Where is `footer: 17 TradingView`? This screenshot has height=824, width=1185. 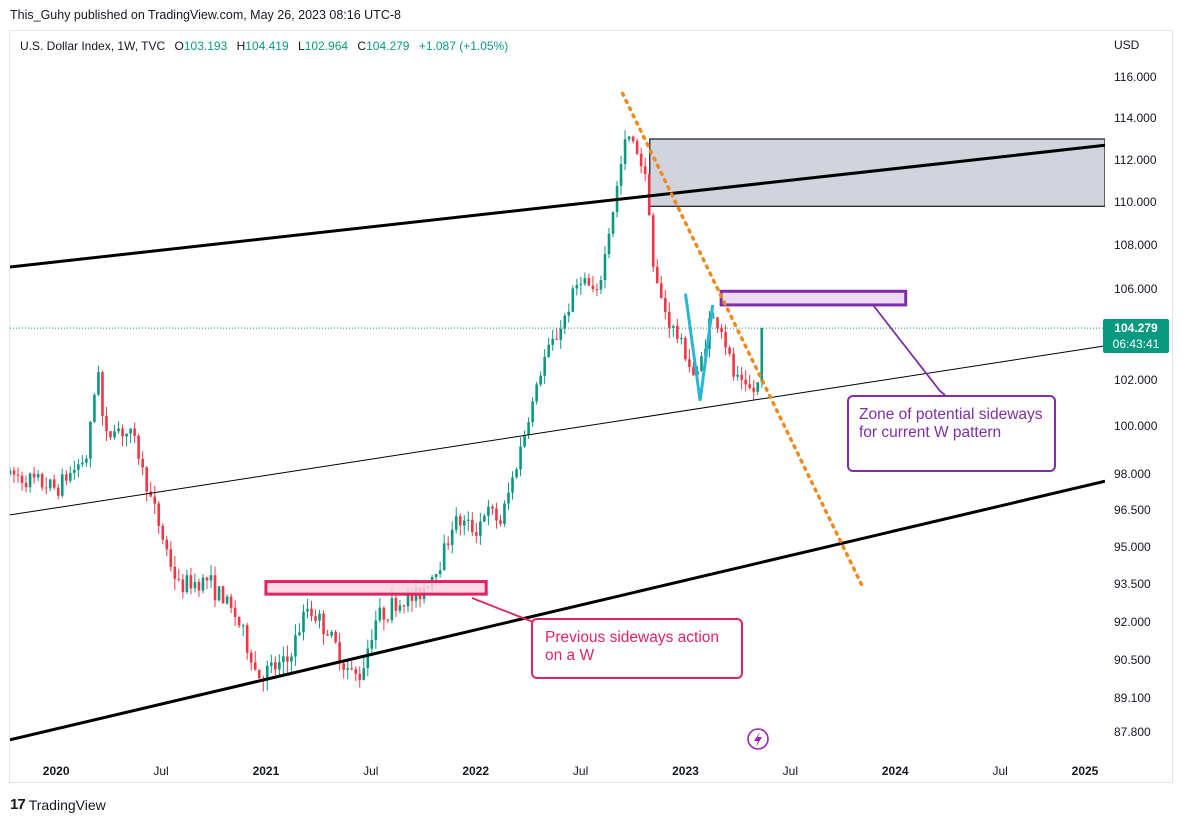
footer: 17 TradingView is located at coordinates (58, 804).